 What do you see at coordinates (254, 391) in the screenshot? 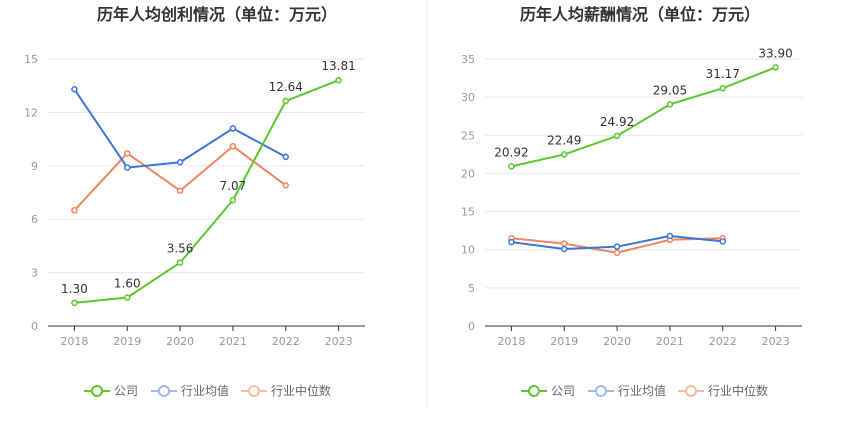
I see `legend-marker-industry-median` at bounding box center [254, 391].